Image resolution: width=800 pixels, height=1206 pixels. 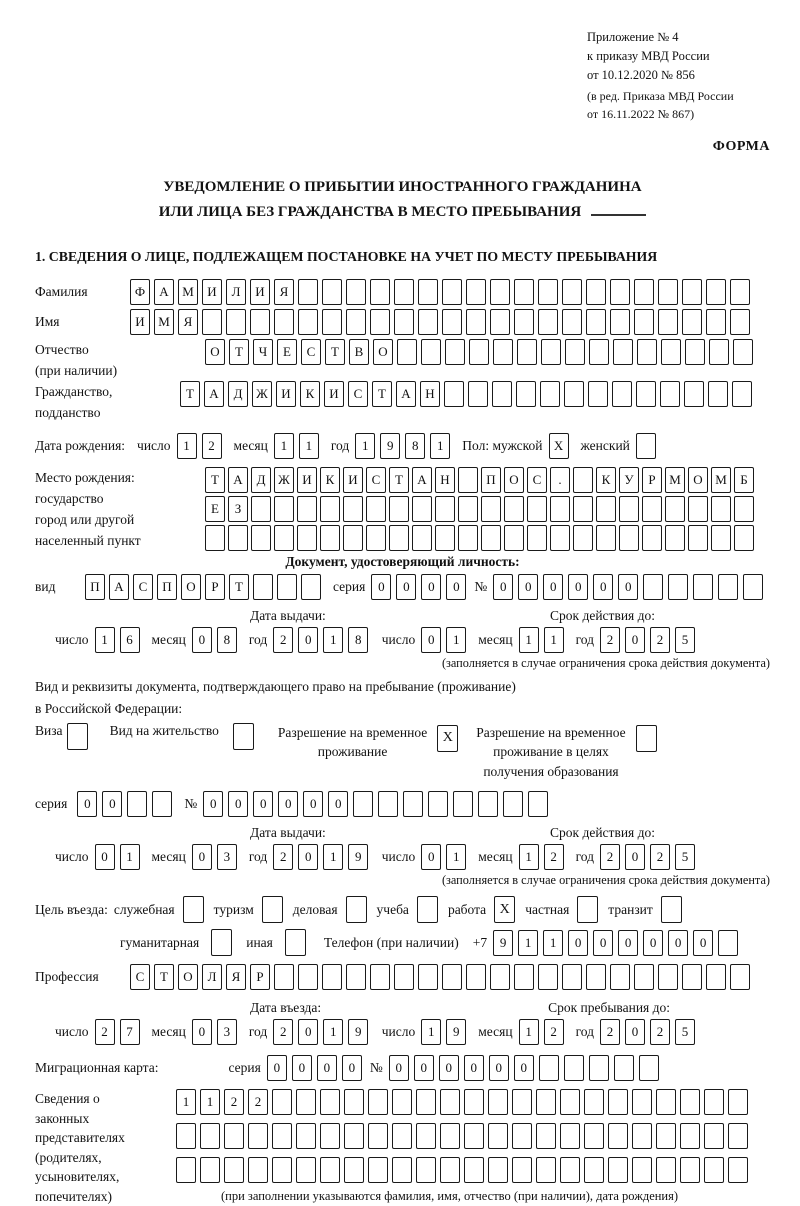 What do you see at coordinates (646, 738) in the screenshot?
I see `temp-residence-edu-checkbox` at bounding box center [646, 738].